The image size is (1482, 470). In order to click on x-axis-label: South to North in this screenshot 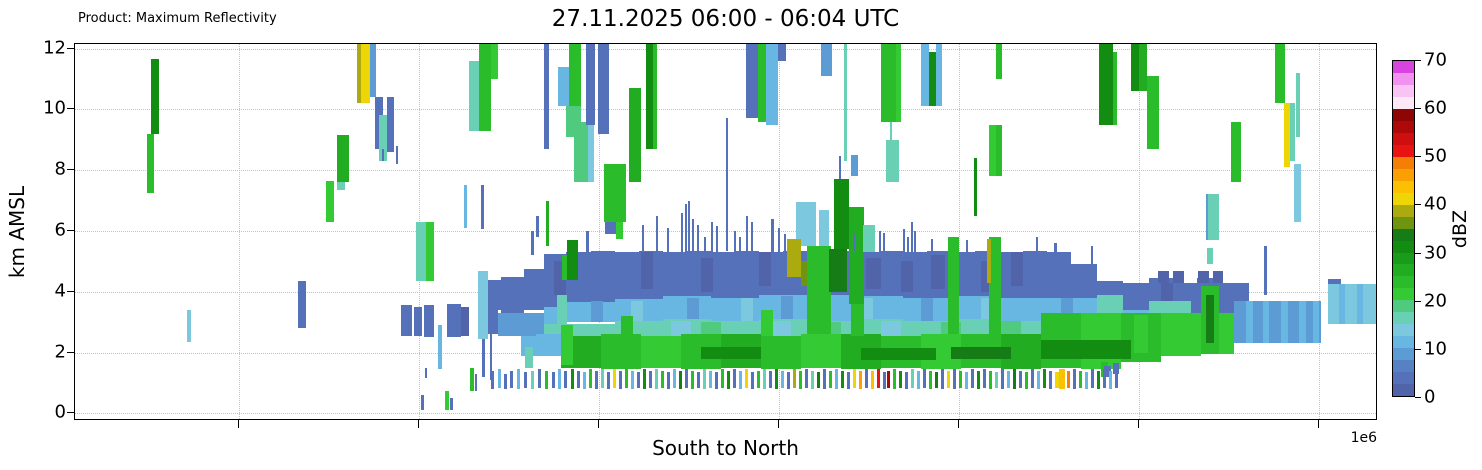, I will do `click(725, 448)`.